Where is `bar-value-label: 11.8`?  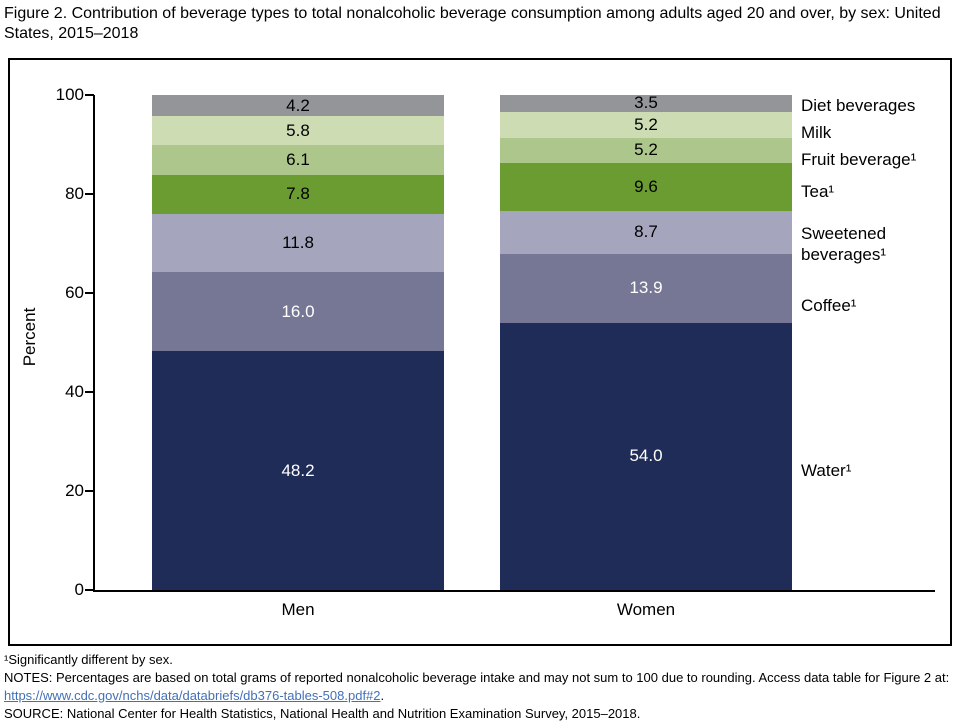
bar-value-label: 11.8 is located at coordinates (298, 242).